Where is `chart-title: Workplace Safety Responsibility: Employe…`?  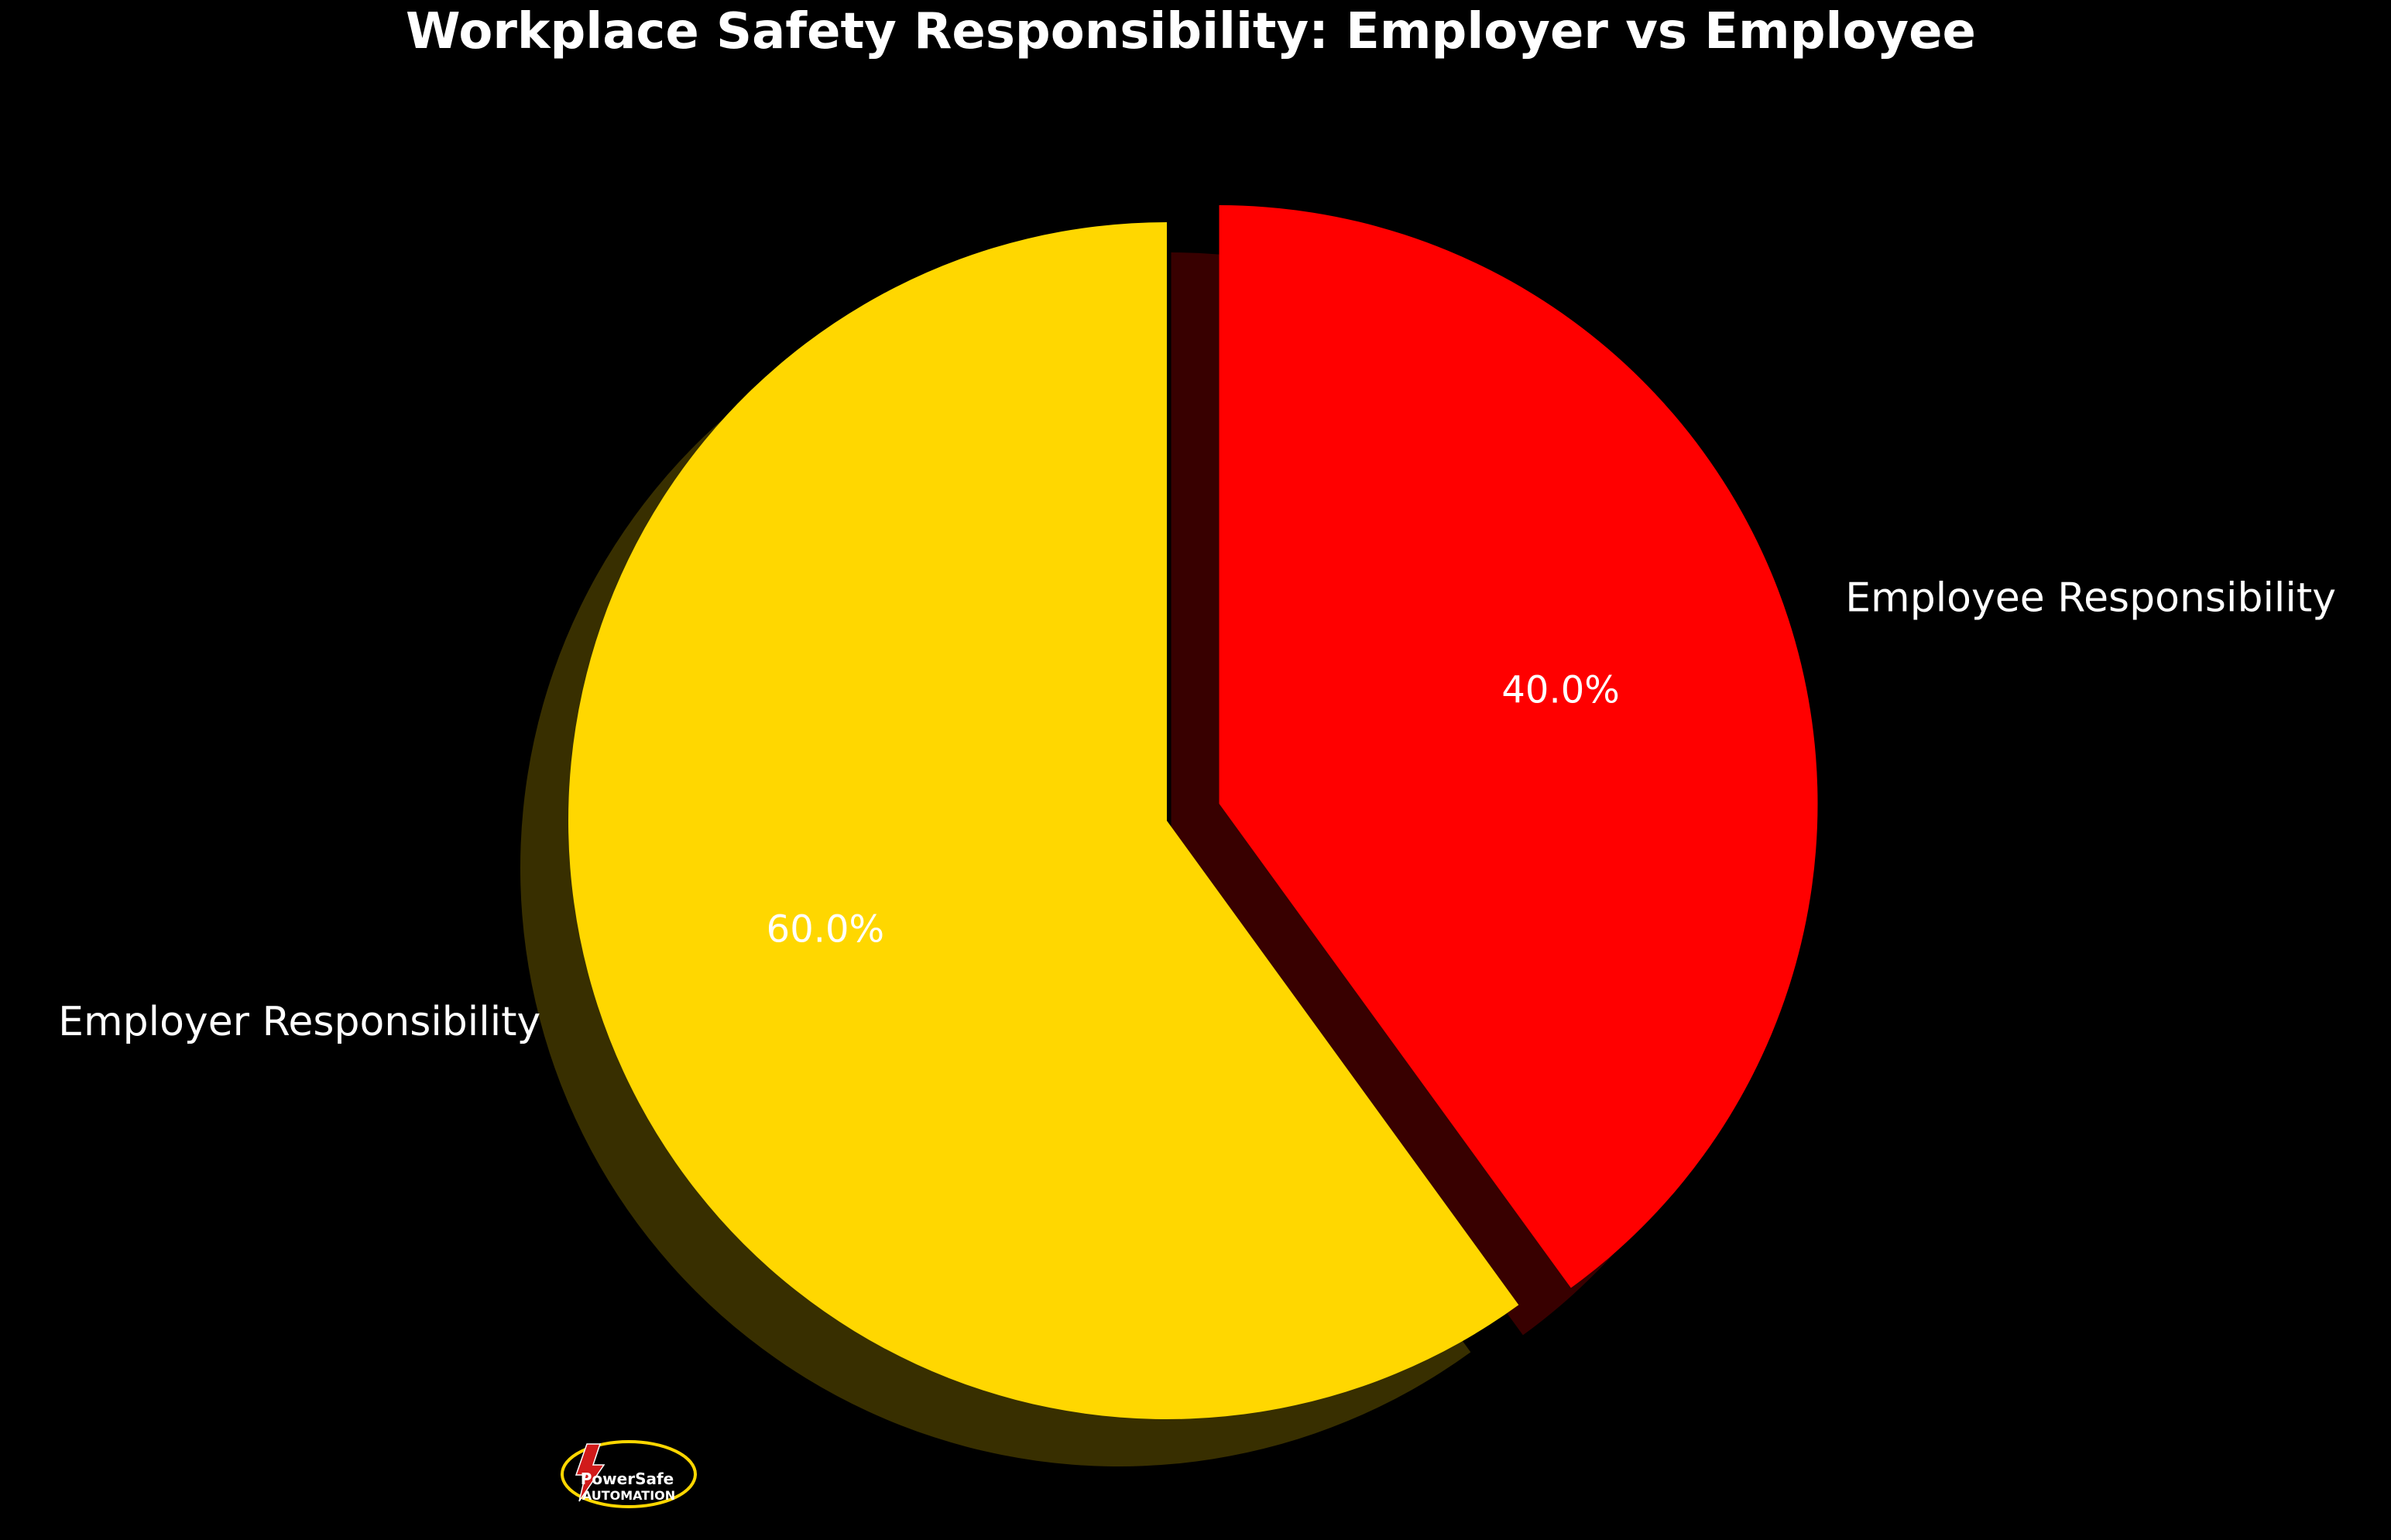
chart-title: Workplace Safety Responsibility: Employe… is located at coordinates (1191, 32).